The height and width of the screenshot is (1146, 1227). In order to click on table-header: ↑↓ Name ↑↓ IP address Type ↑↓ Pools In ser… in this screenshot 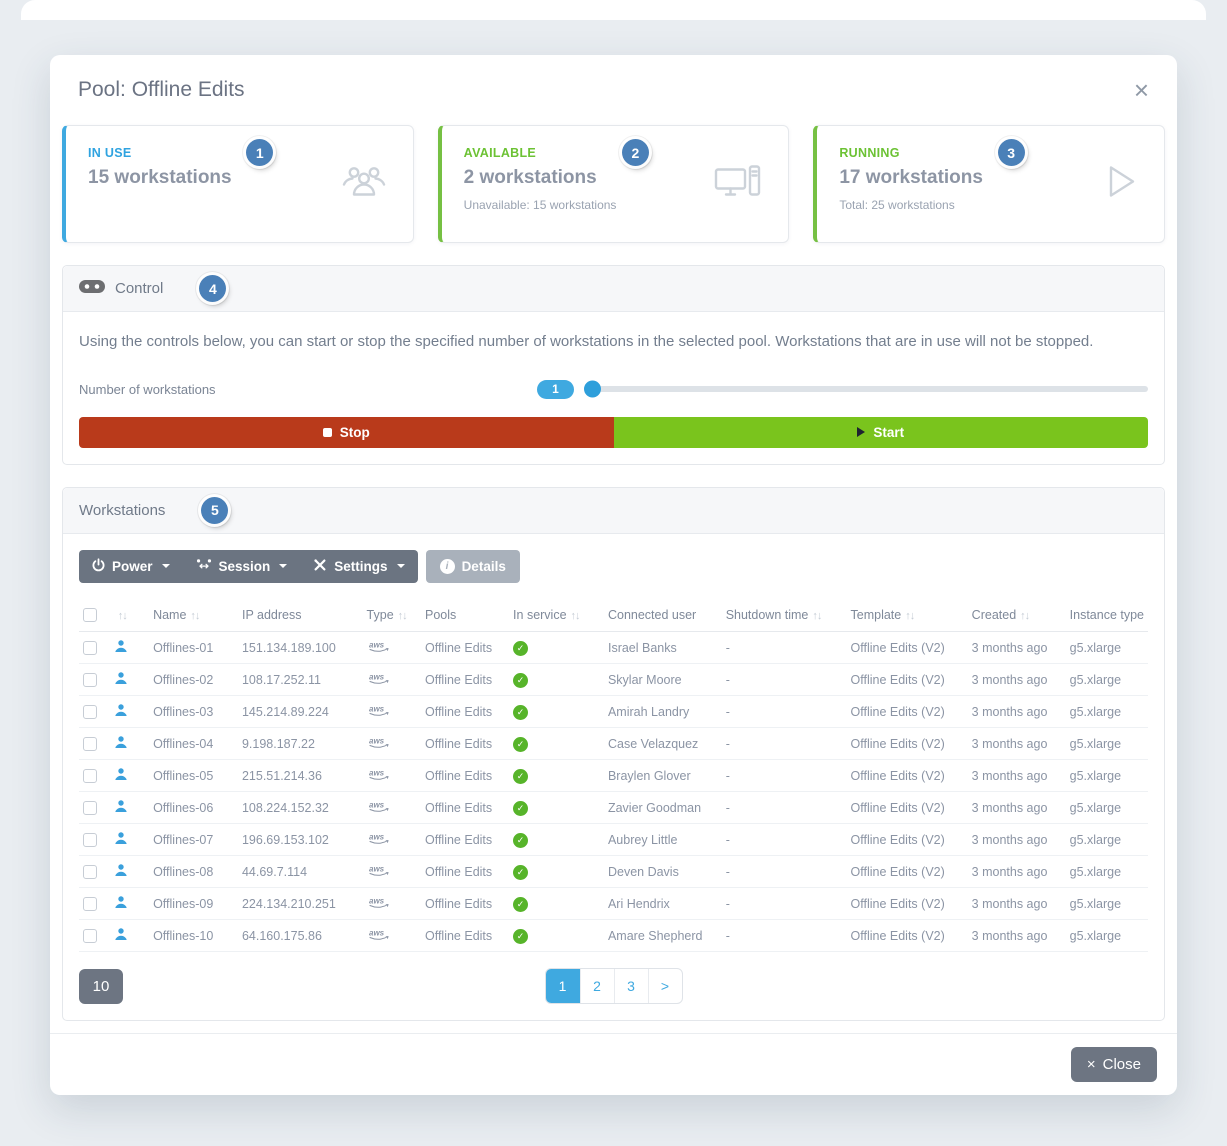, I will do `click(613, 615)`.